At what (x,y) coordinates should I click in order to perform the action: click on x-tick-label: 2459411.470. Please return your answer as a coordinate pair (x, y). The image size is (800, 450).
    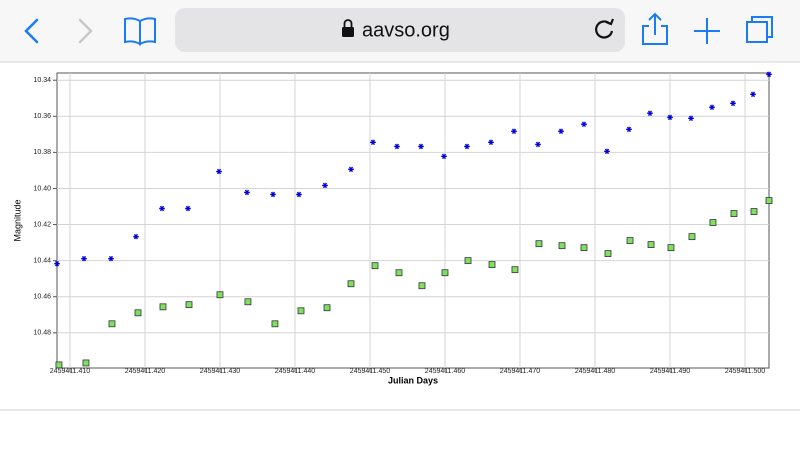
    Looking at the image, I should click on (520, 371).